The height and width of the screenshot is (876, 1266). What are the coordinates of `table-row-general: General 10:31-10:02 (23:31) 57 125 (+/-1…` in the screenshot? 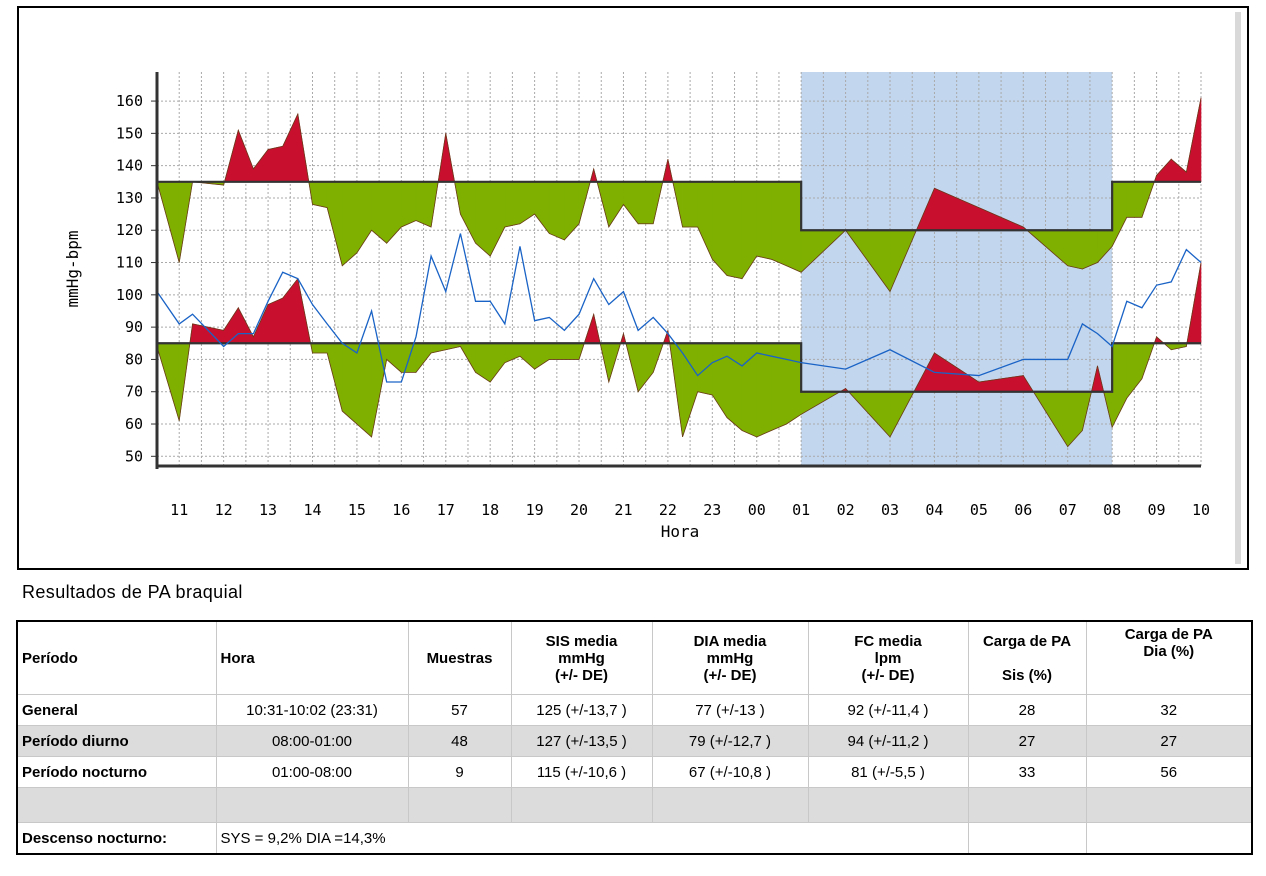 It's located at (634, 710).